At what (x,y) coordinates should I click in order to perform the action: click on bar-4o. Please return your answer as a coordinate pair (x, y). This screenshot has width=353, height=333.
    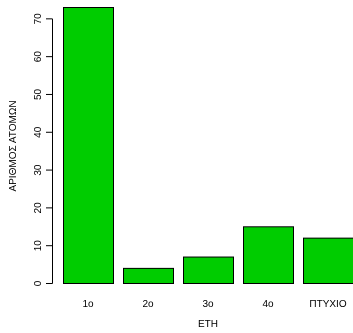
    Looking at the image, I should click on (268, 255).